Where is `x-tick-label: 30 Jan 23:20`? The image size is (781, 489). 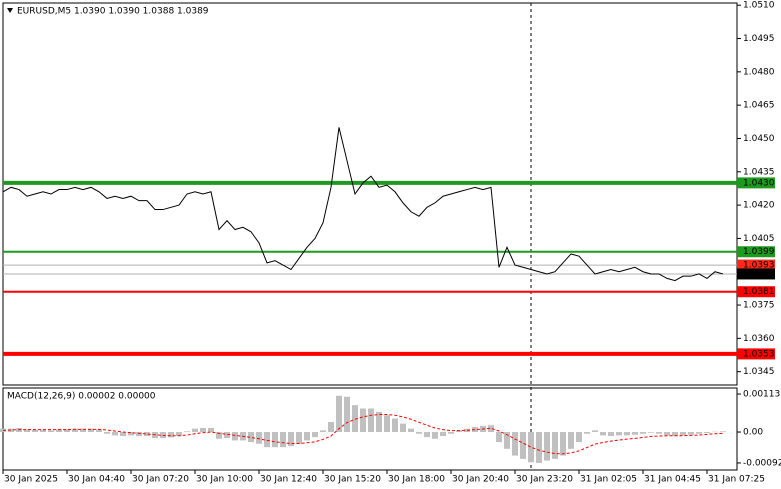 x-tick-label: 30 Jan 23:20 is located at coordinates (544, 480).